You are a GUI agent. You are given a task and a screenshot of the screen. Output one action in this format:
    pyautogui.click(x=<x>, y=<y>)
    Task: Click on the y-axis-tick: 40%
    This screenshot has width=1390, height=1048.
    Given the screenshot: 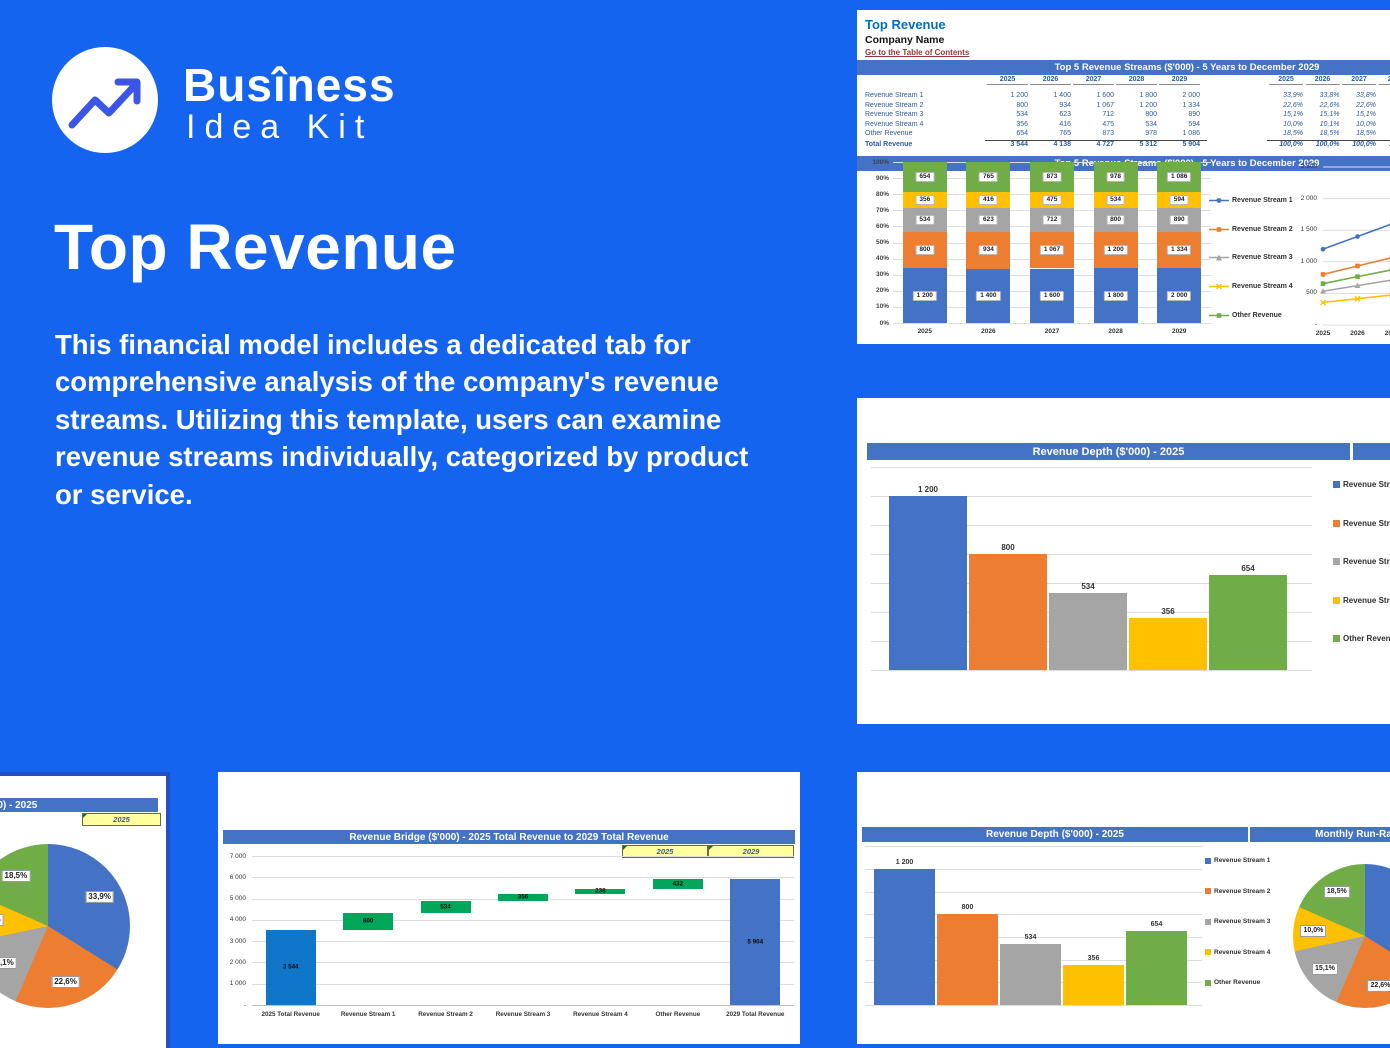 What is the action you would take?
    pyautogui.click(x=876, y=258)
    